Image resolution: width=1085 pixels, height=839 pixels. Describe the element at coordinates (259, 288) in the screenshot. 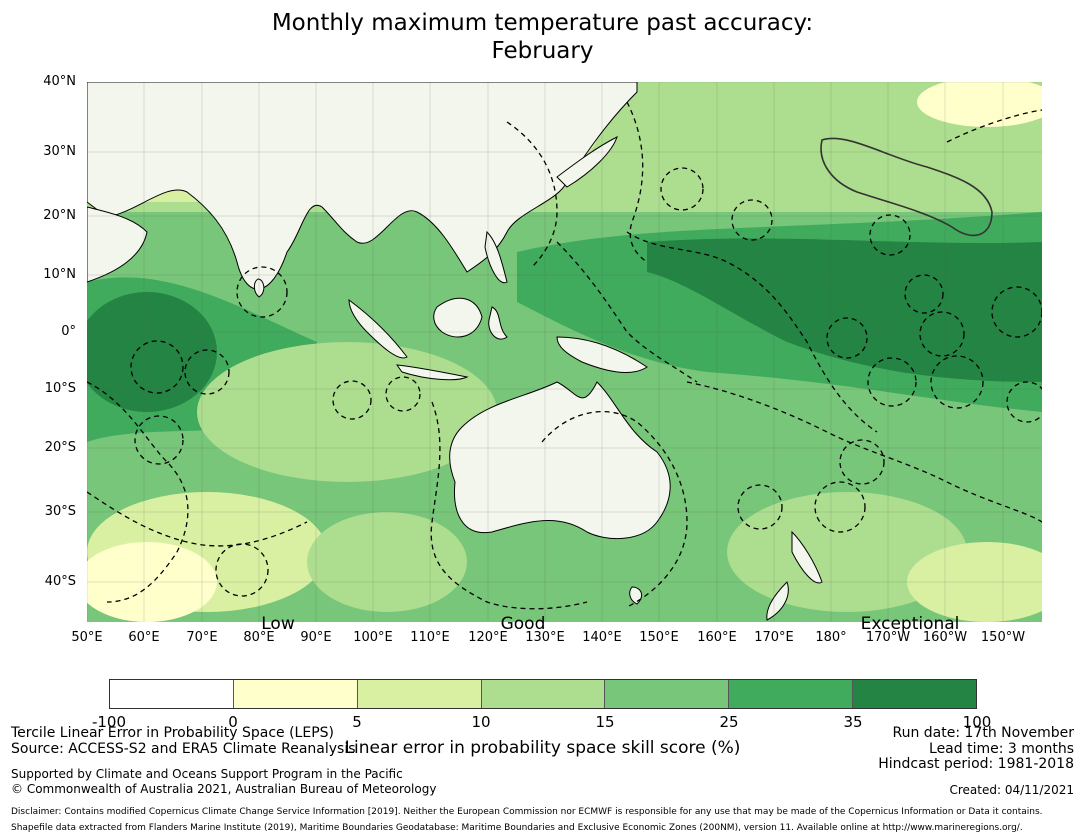

I see `land-sri-lanka` at that location.